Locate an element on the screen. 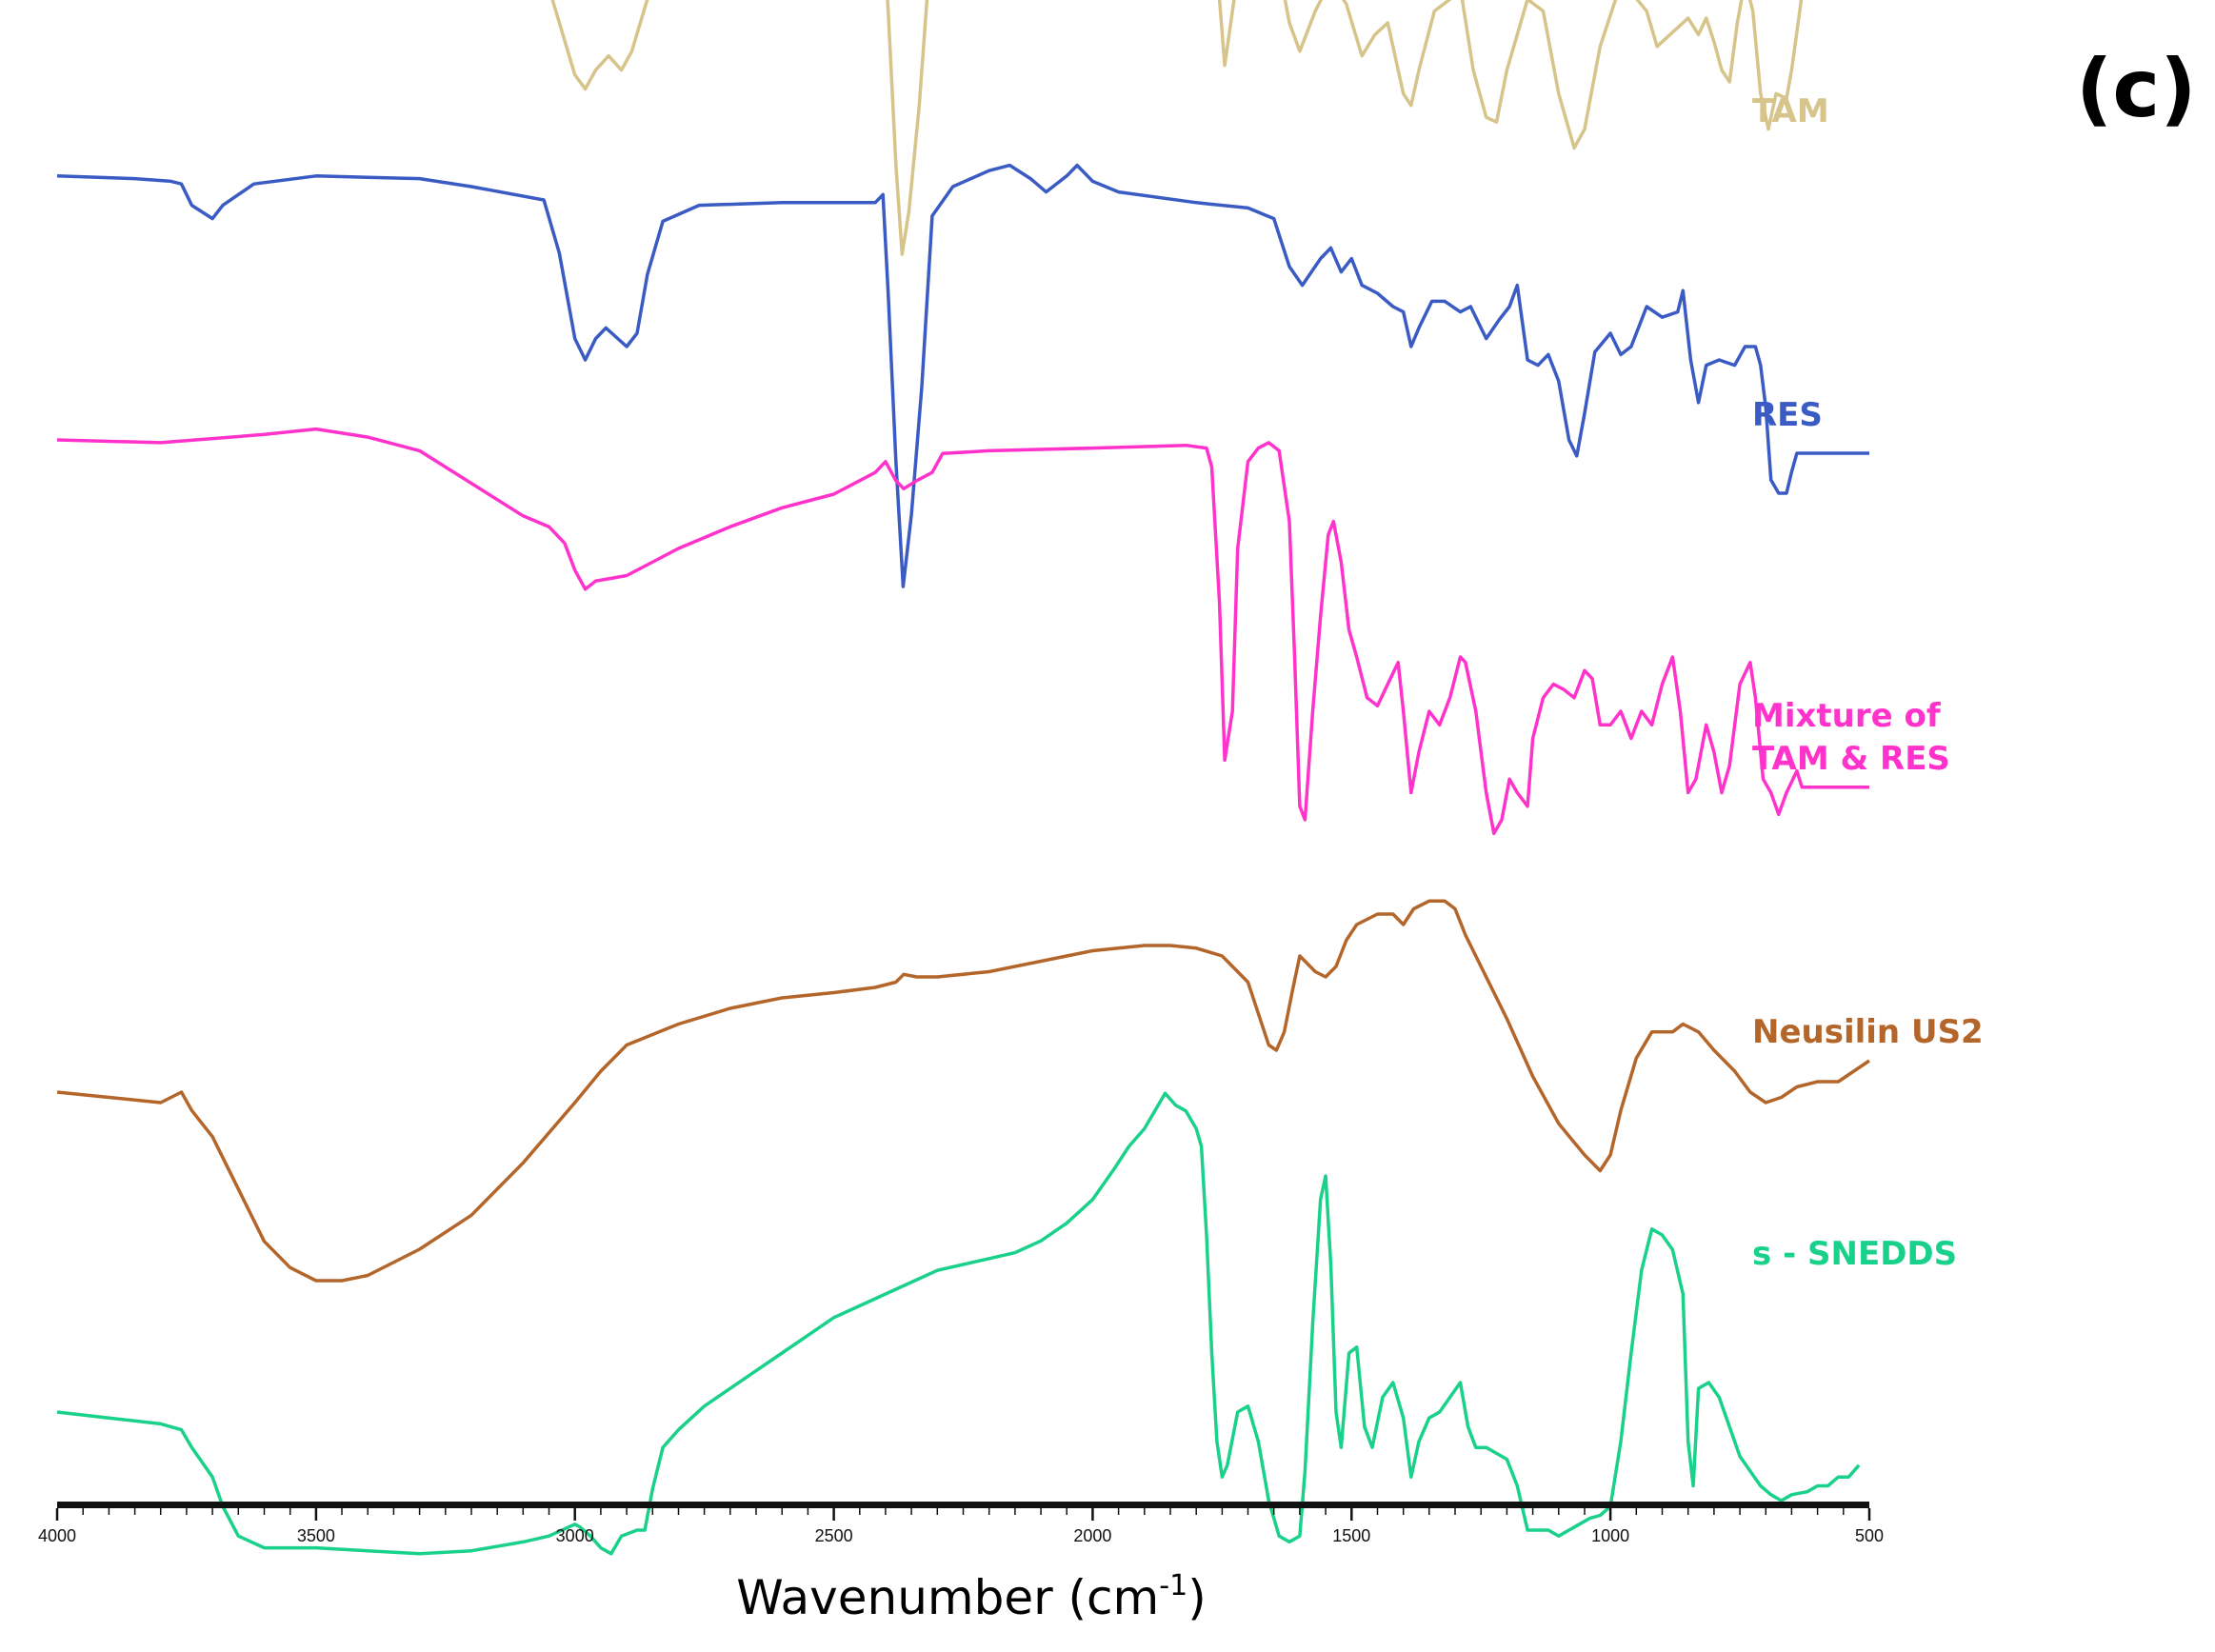  series-label-line: TAM & RES is located at coordinates (1851, 759).